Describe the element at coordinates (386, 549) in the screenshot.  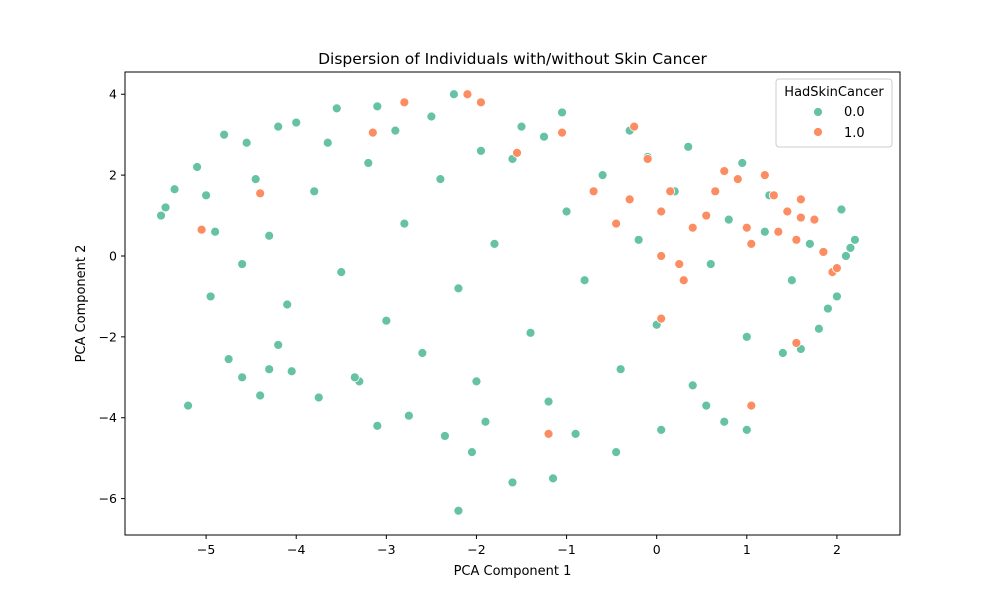
I see `x-tick-label: −3` at that location.